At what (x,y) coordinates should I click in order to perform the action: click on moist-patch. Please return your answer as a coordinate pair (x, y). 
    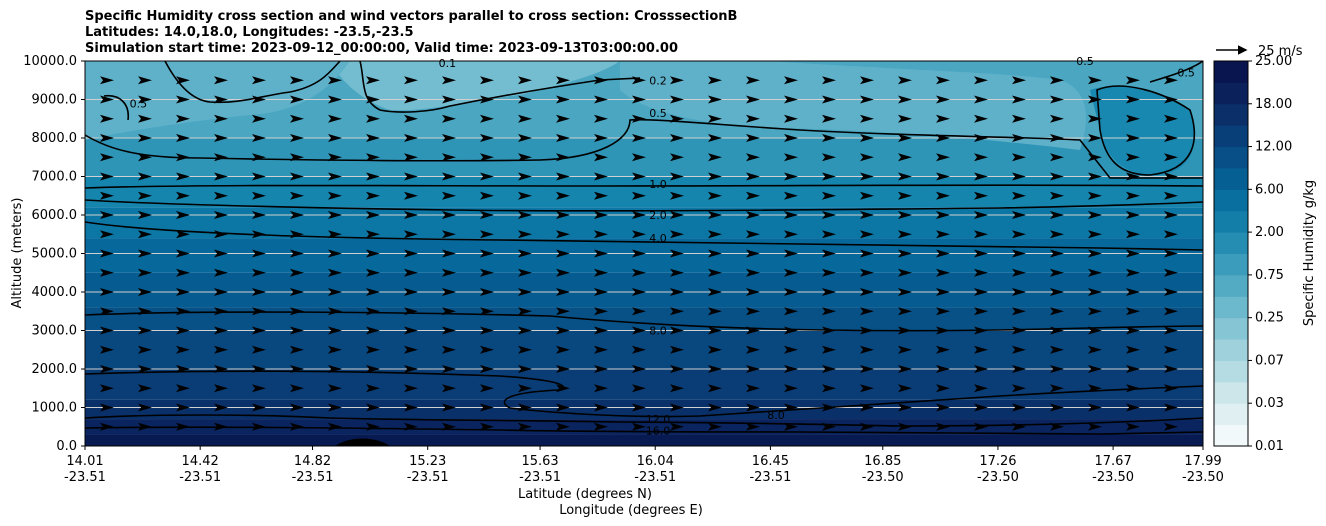
    Looking at the image, I should click on (1142, 131).